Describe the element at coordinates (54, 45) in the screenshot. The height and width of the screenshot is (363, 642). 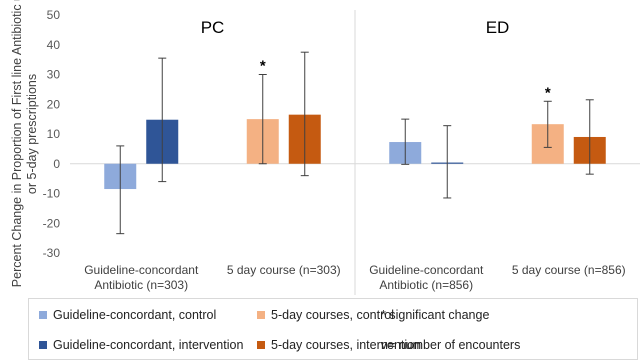
I see `y-tick-label: 40` at that location.